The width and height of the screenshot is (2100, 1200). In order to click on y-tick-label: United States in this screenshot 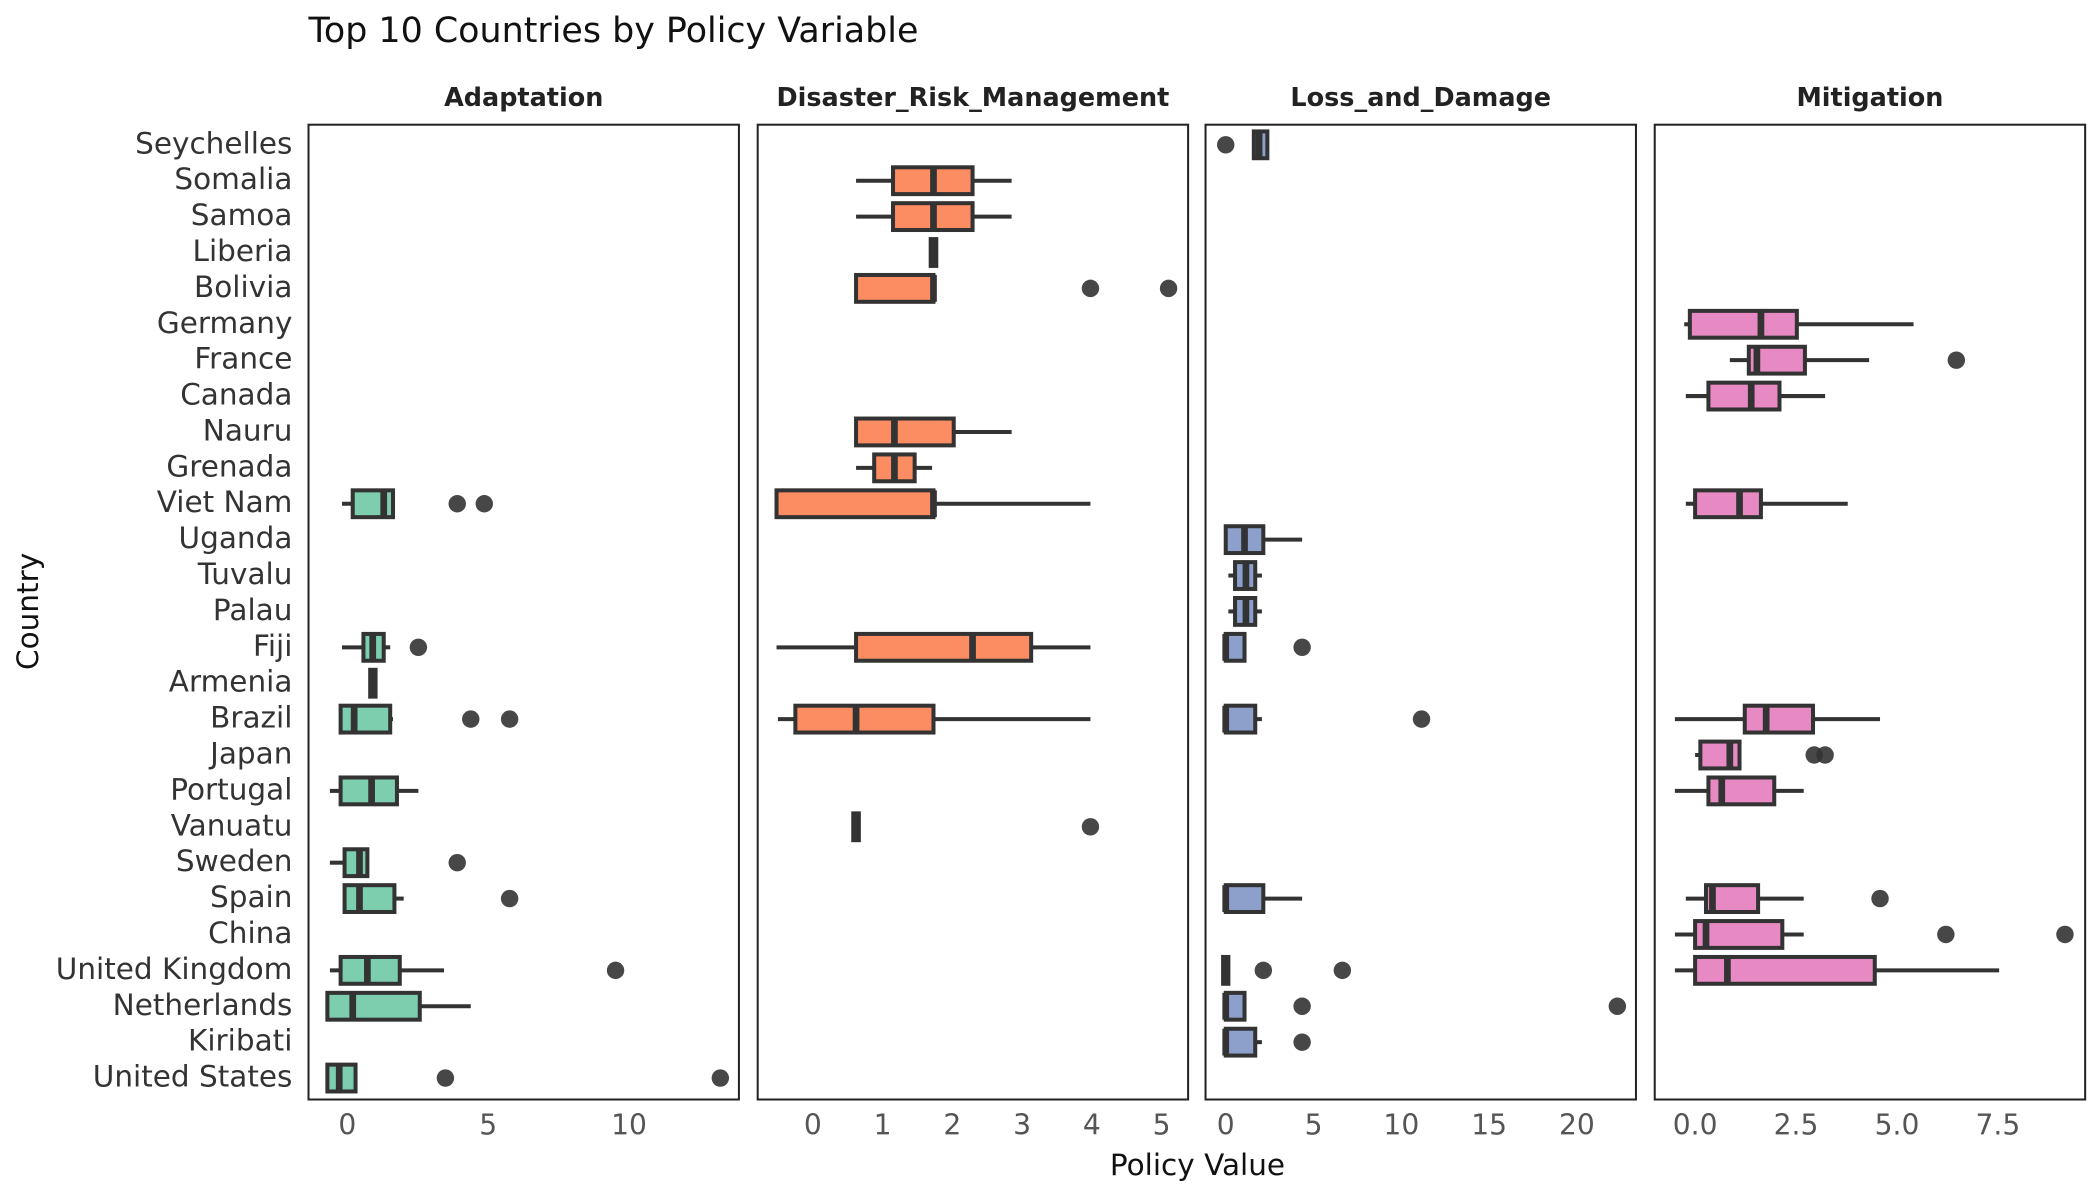, I will do `click(193, 1077)`.